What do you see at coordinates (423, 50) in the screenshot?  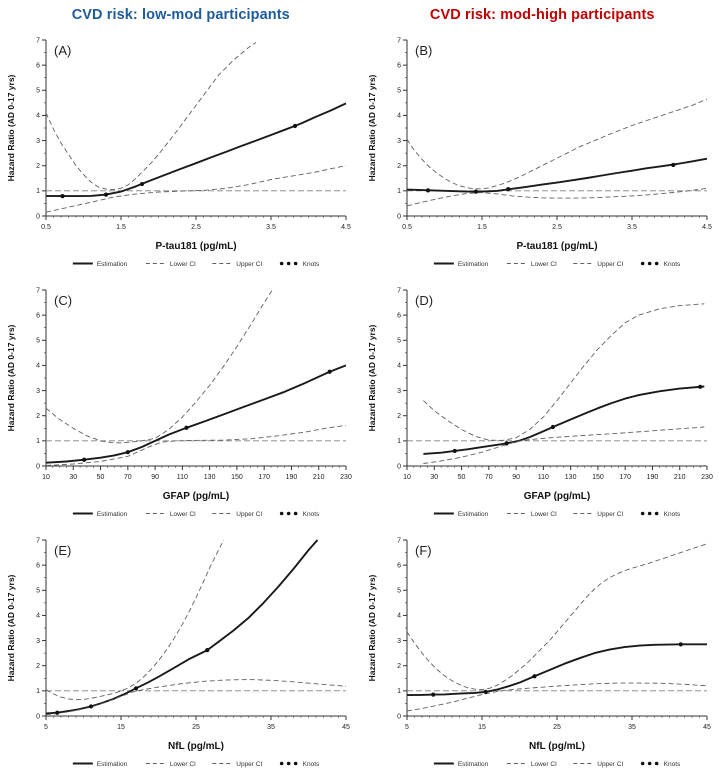 I see `panel-label: (B)` at bounding box center [423, 50].